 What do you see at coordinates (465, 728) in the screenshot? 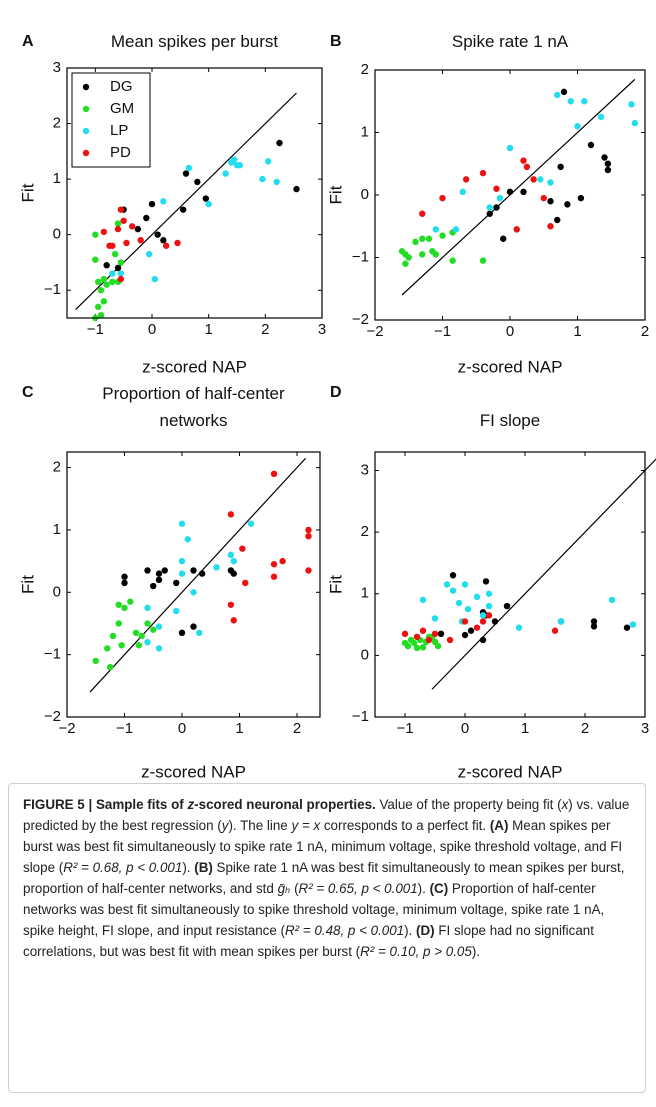
I see `x-tick-label: 0` at bounding box center [465, 728].